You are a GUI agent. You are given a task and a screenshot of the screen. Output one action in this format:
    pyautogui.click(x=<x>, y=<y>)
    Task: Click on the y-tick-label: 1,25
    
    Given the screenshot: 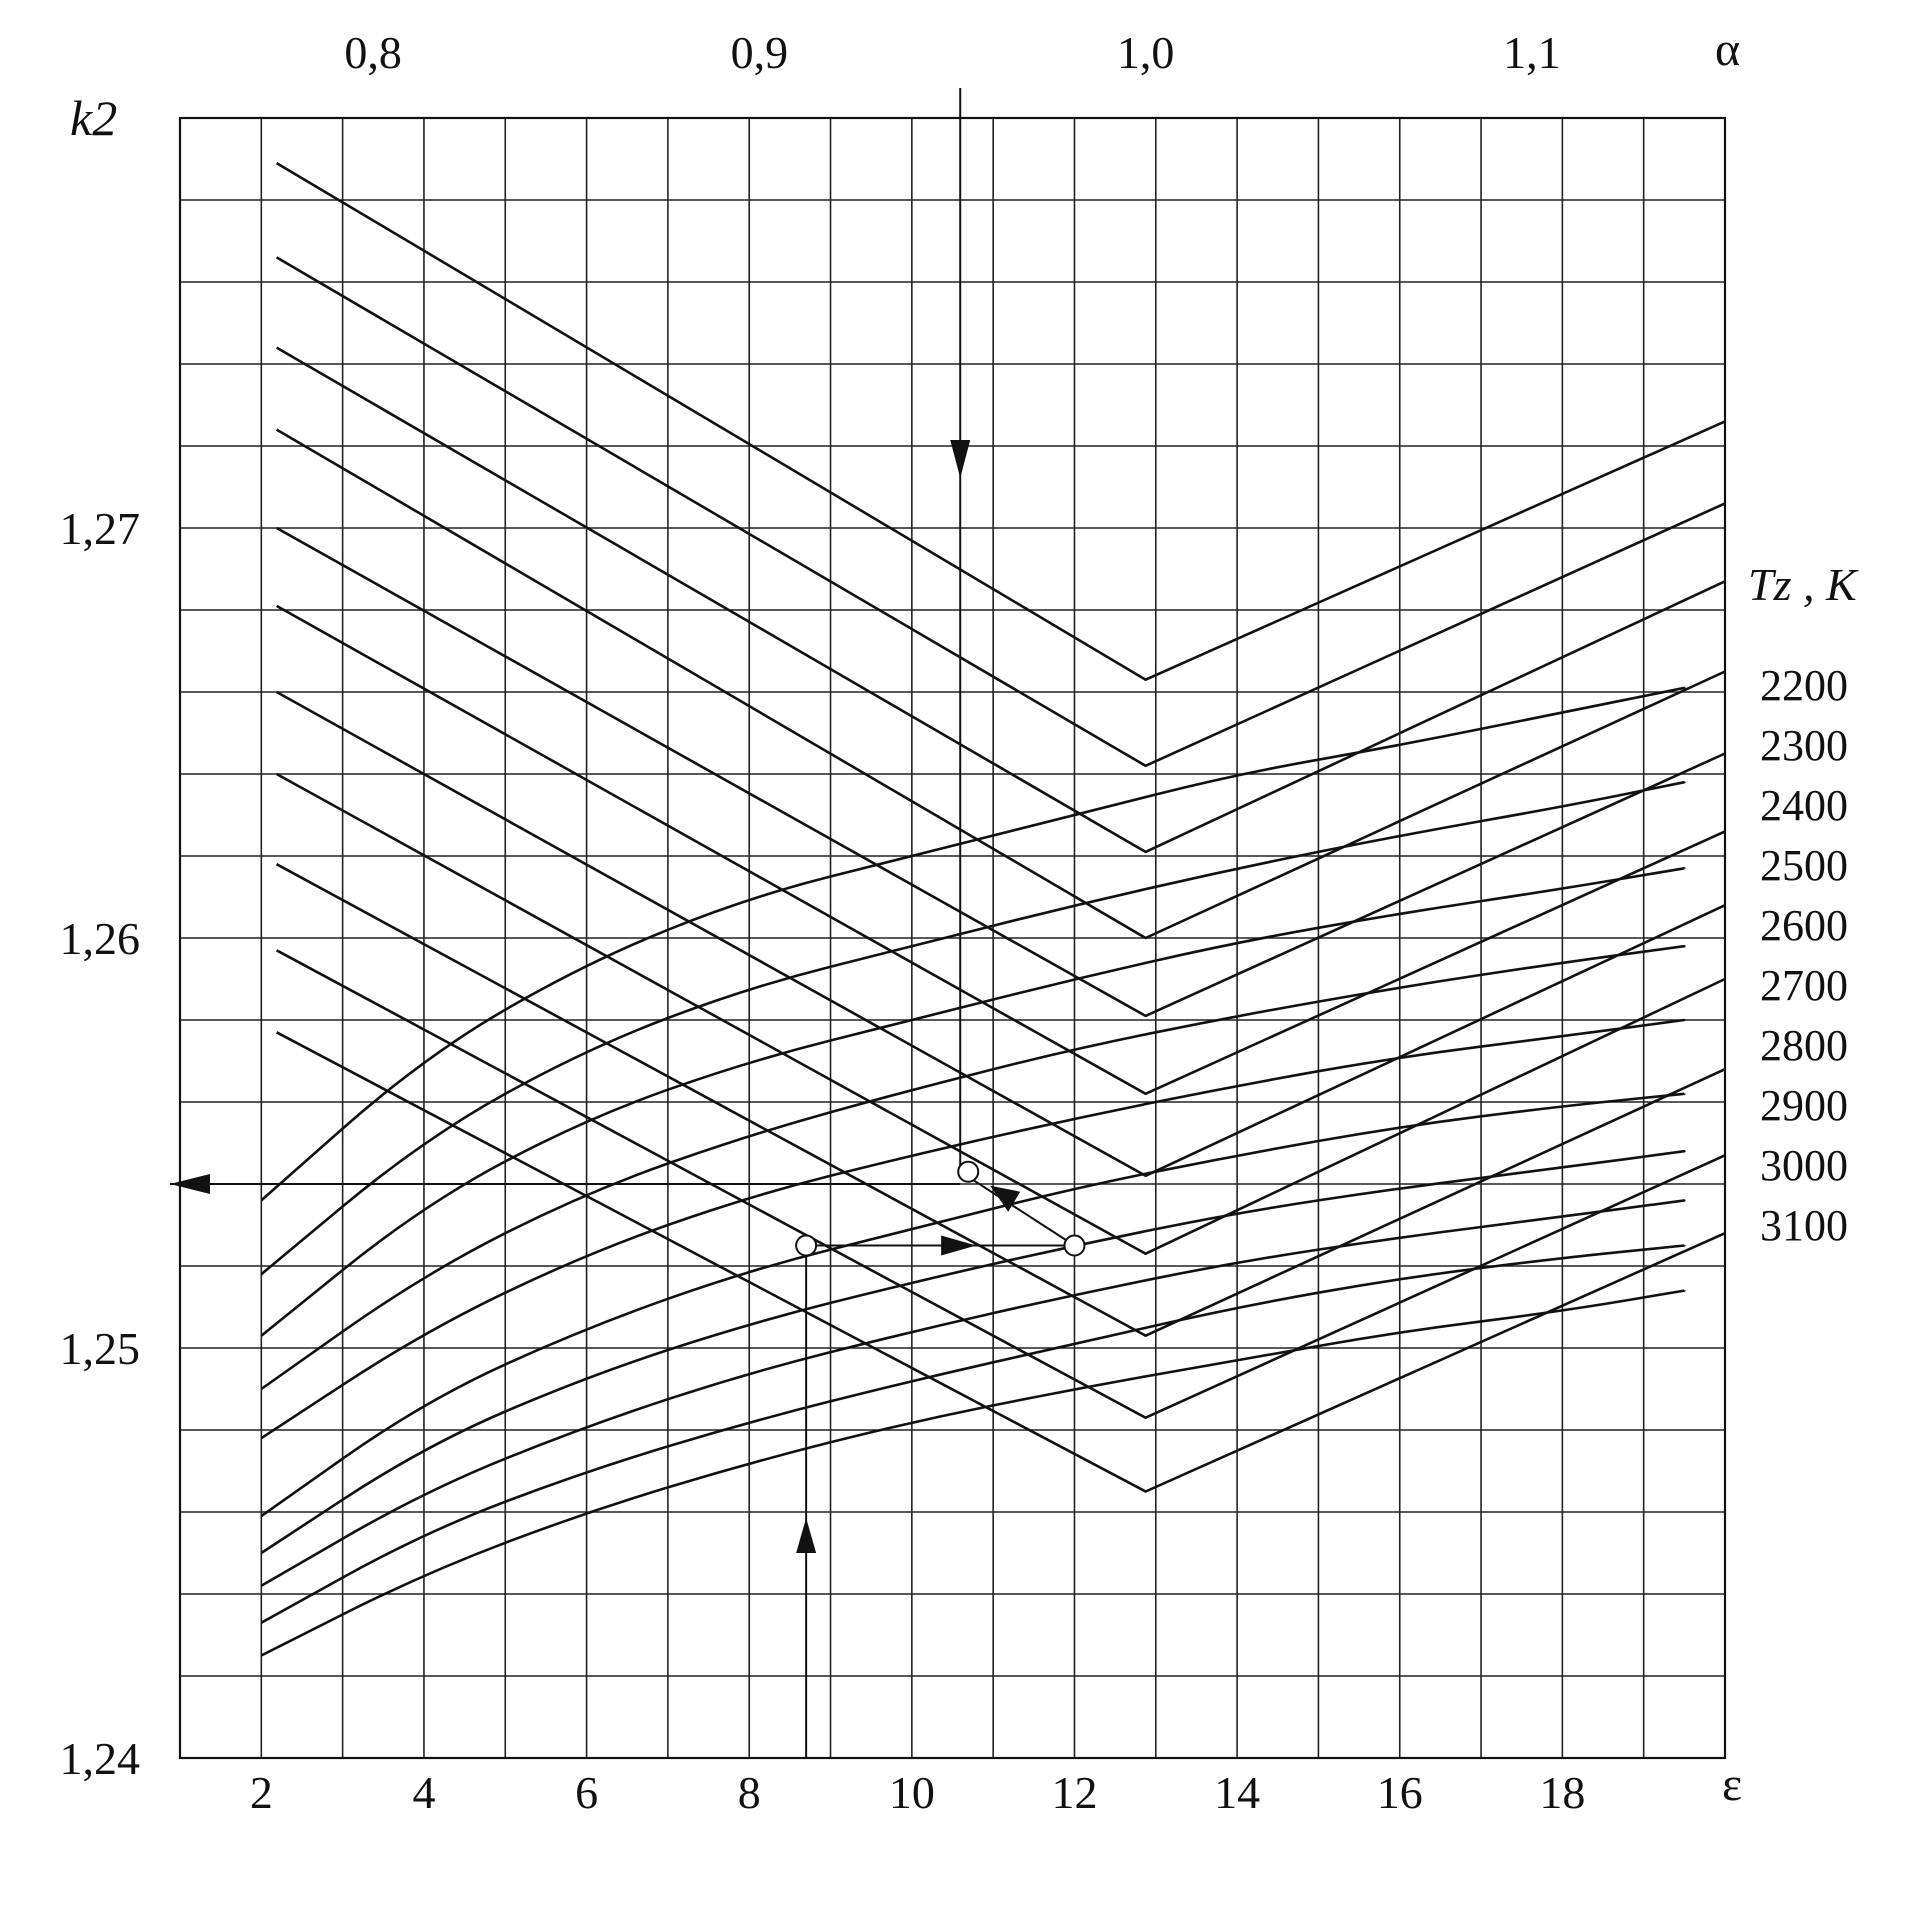 What is the action you would take?
    pyautogui.click(x=100, y=1348)
    